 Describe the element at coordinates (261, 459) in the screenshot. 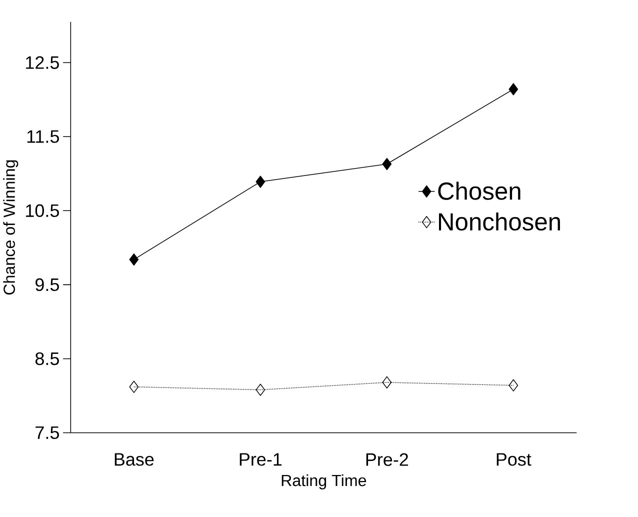

I see `x-tick-label: Pre-1` at that location.